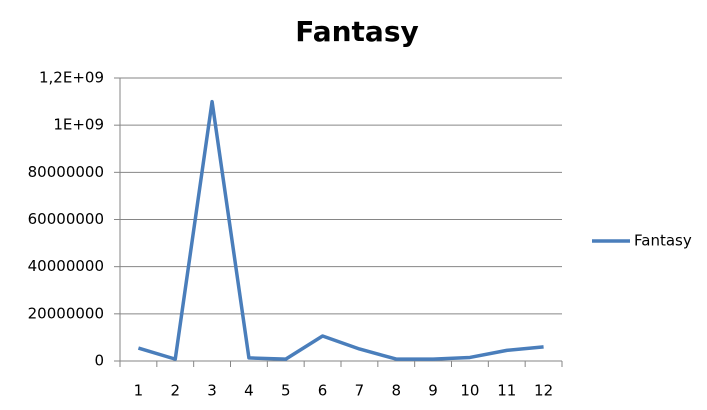  What do you see at coordinates (66, 313) in the screenshot?
I see `y-tick-label: 20000000` at bounding box center [66, 313].